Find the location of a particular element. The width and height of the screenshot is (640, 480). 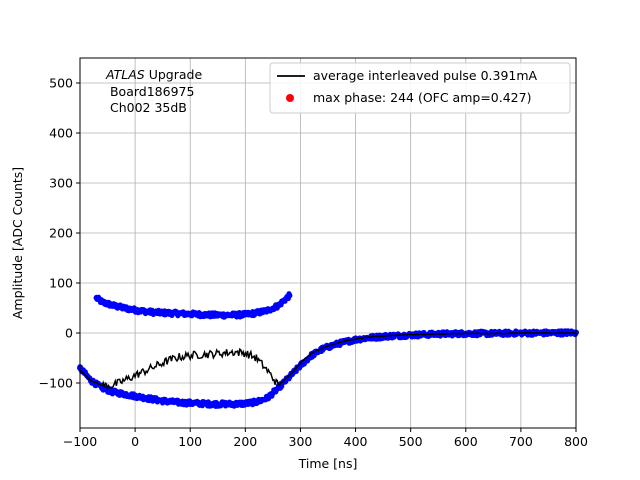

legend-box is located at coordinates (420, 88).